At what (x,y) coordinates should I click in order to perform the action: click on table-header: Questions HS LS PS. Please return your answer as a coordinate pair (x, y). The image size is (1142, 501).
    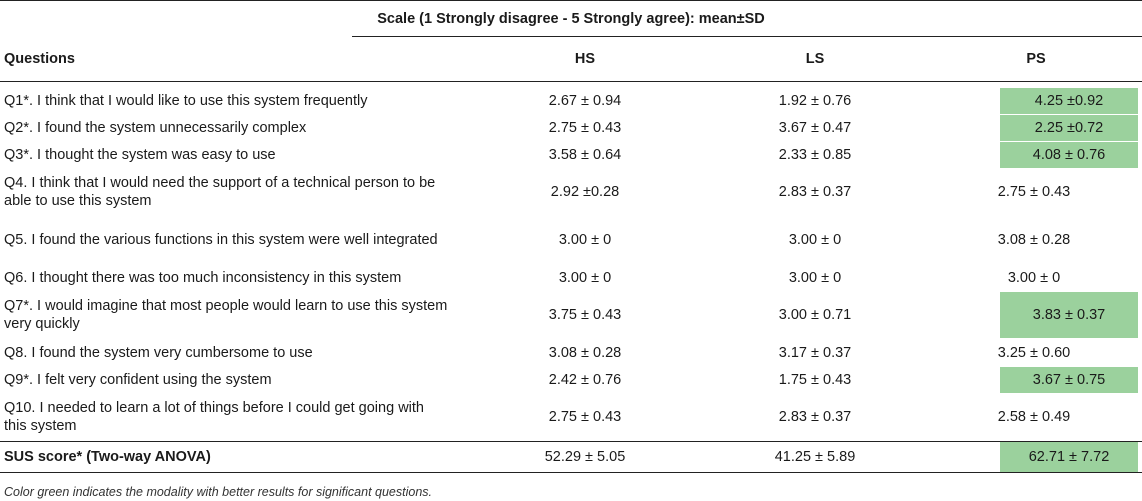
    Looking at the image, I should click on (571, 59).